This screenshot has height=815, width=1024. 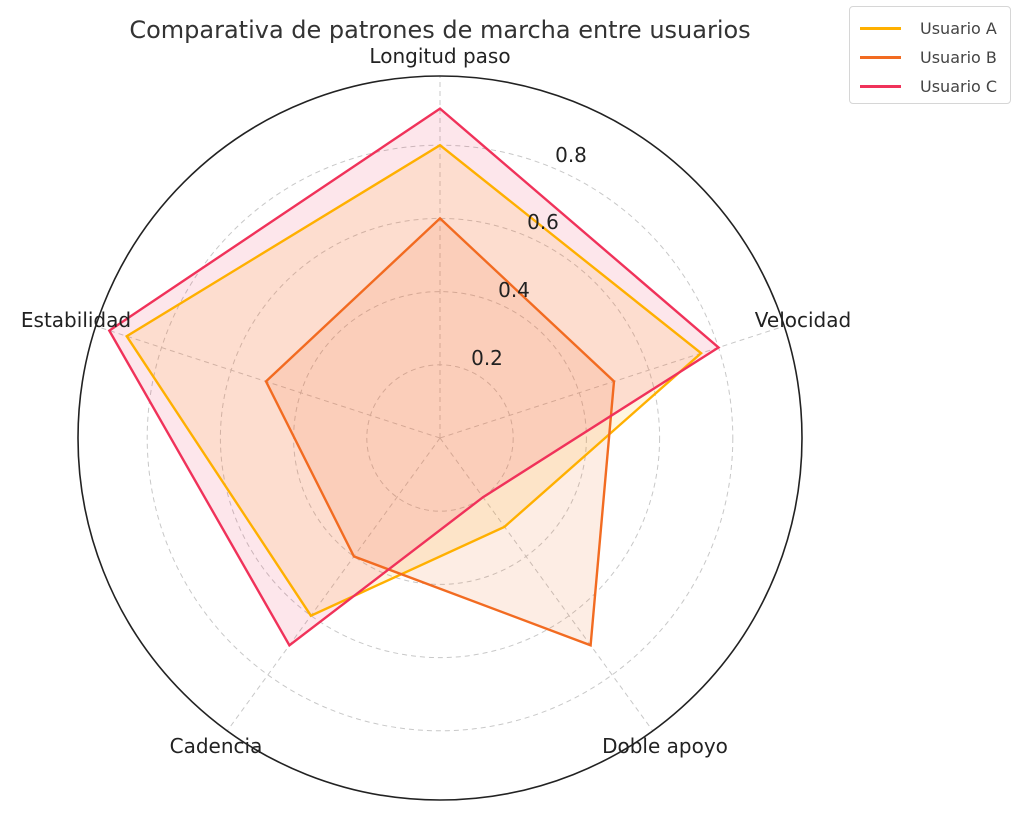 I want to click on legend-item-usuario-b: Usuario B, so click(x=923, y=57).